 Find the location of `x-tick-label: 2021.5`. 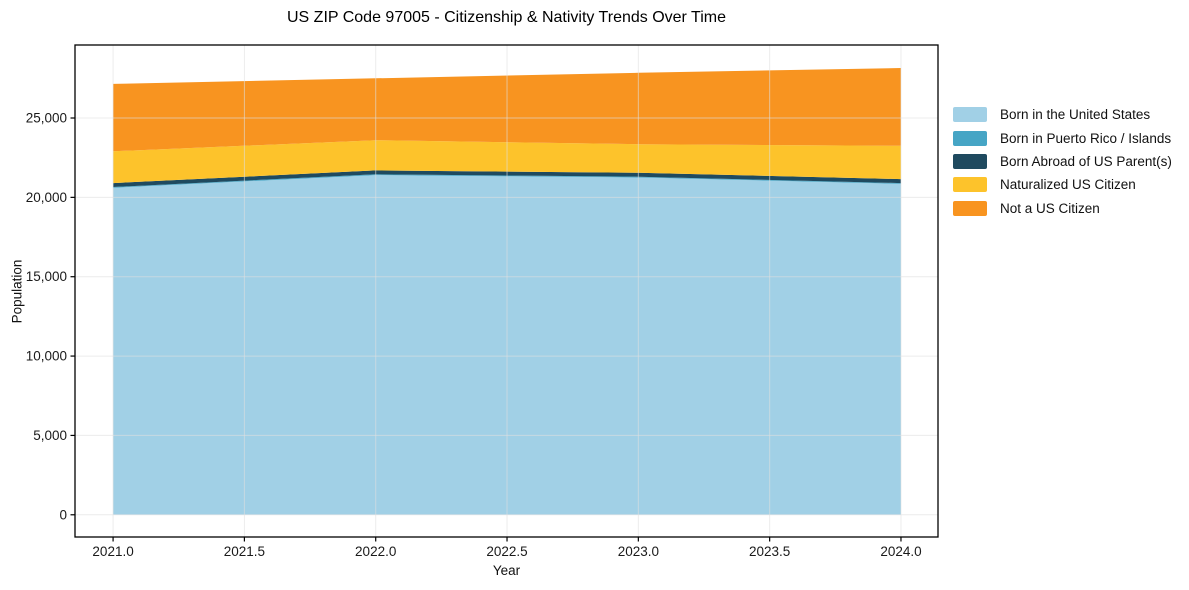

x-tick-label: 2021.5 is located at coordinates (244, 551).